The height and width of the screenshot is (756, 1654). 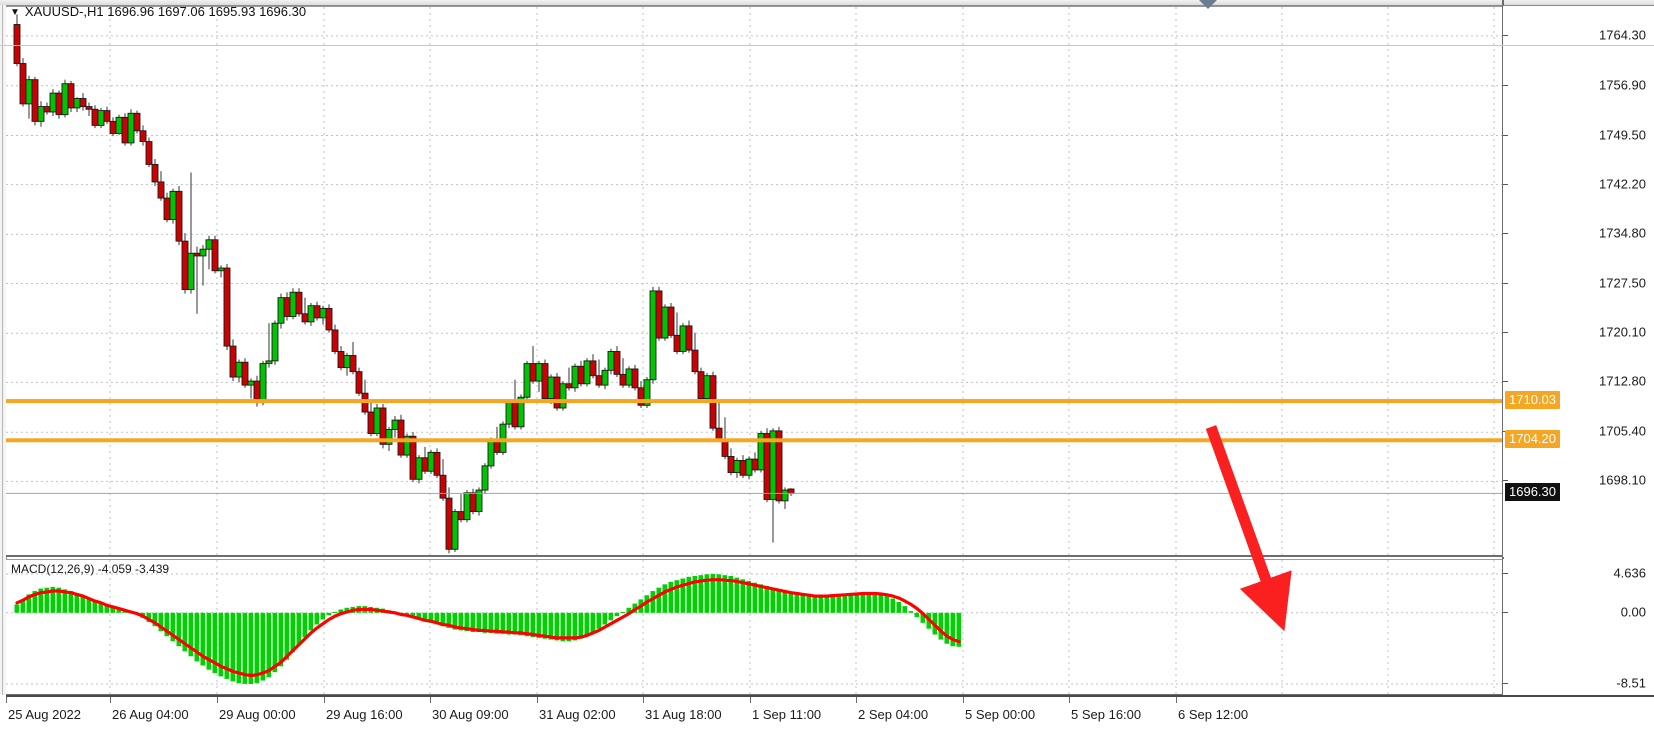 I want to click on time-tick-label: 2 Sep 04:00, so click(x=893, y=714).